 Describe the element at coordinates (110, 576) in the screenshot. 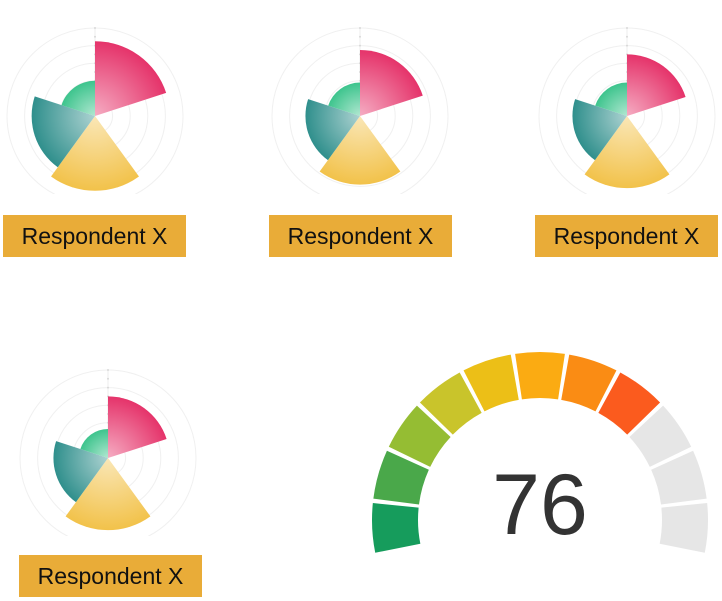

I see `respondent-label-4: Respondent X` at that location.